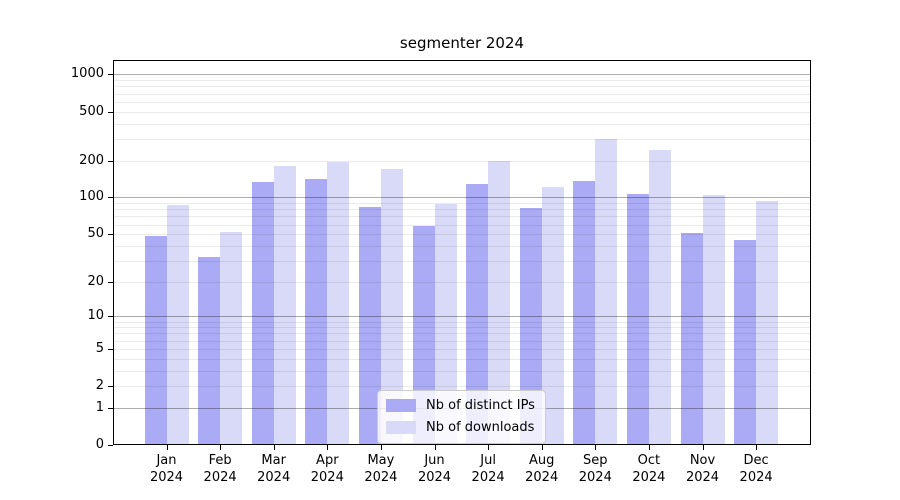 Image resolution: width=900 pixels, height=500 pixels. I want to click on bar-sep-ips, so click(584, 313).